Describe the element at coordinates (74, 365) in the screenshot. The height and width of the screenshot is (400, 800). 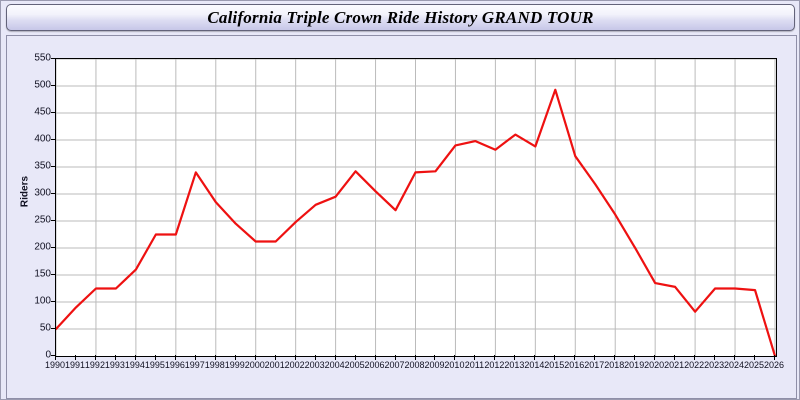
I see `x-axis-tick-label: 1991` at that location.